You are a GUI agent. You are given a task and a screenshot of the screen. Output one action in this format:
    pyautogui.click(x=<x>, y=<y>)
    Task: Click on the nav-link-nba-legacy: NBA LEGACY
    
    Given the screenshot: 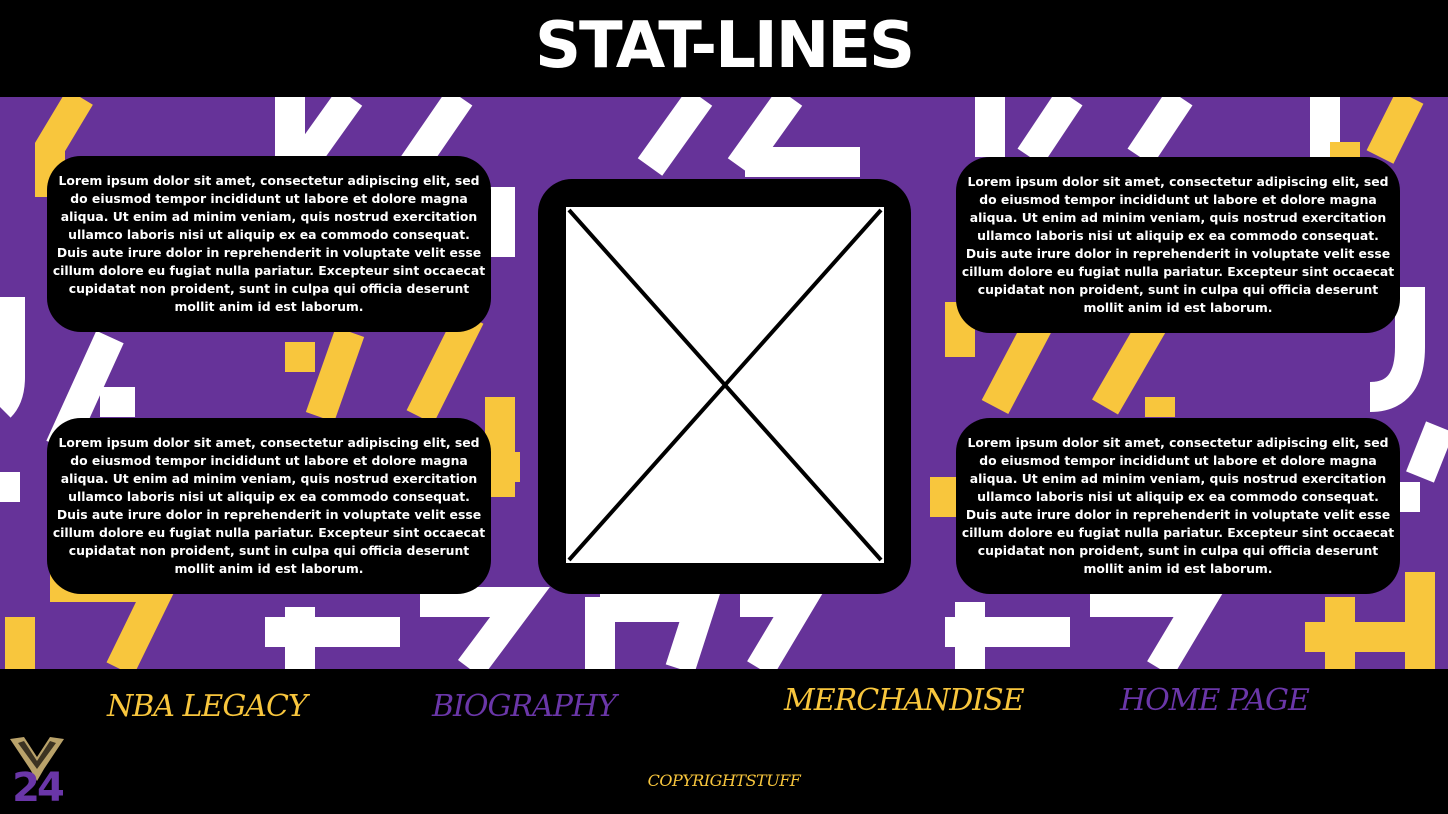 What is the action you would take?
    pyautogui.click(x=207, y=706)
    